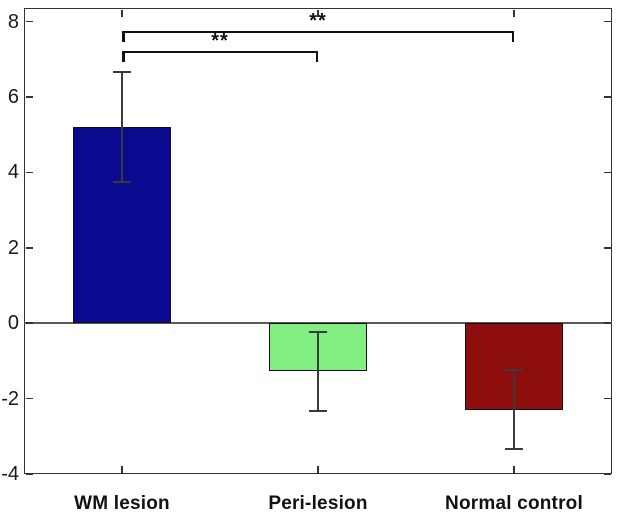 The image size is (642, 525). I want to click on y-axis-tick-label: 4, so click(13, 172).